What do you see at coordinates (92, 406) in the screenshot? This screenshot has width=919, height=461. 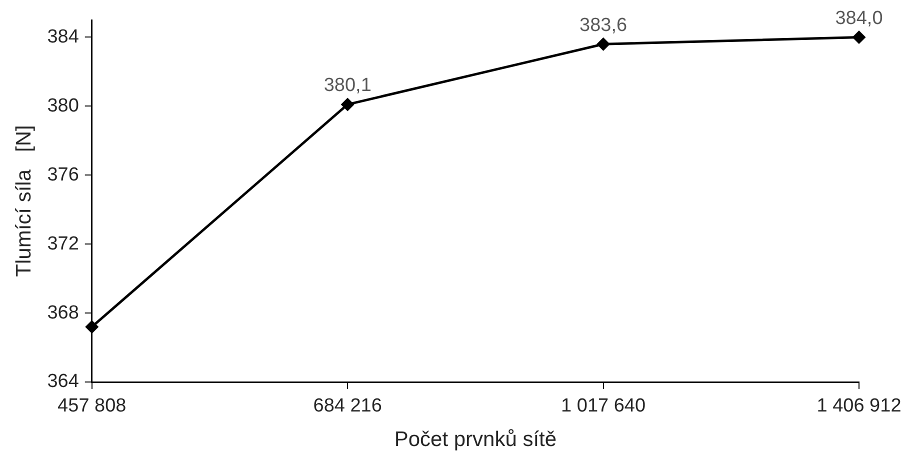 I see `x-tick-label: 457 808` at bounding box center [92, 406].